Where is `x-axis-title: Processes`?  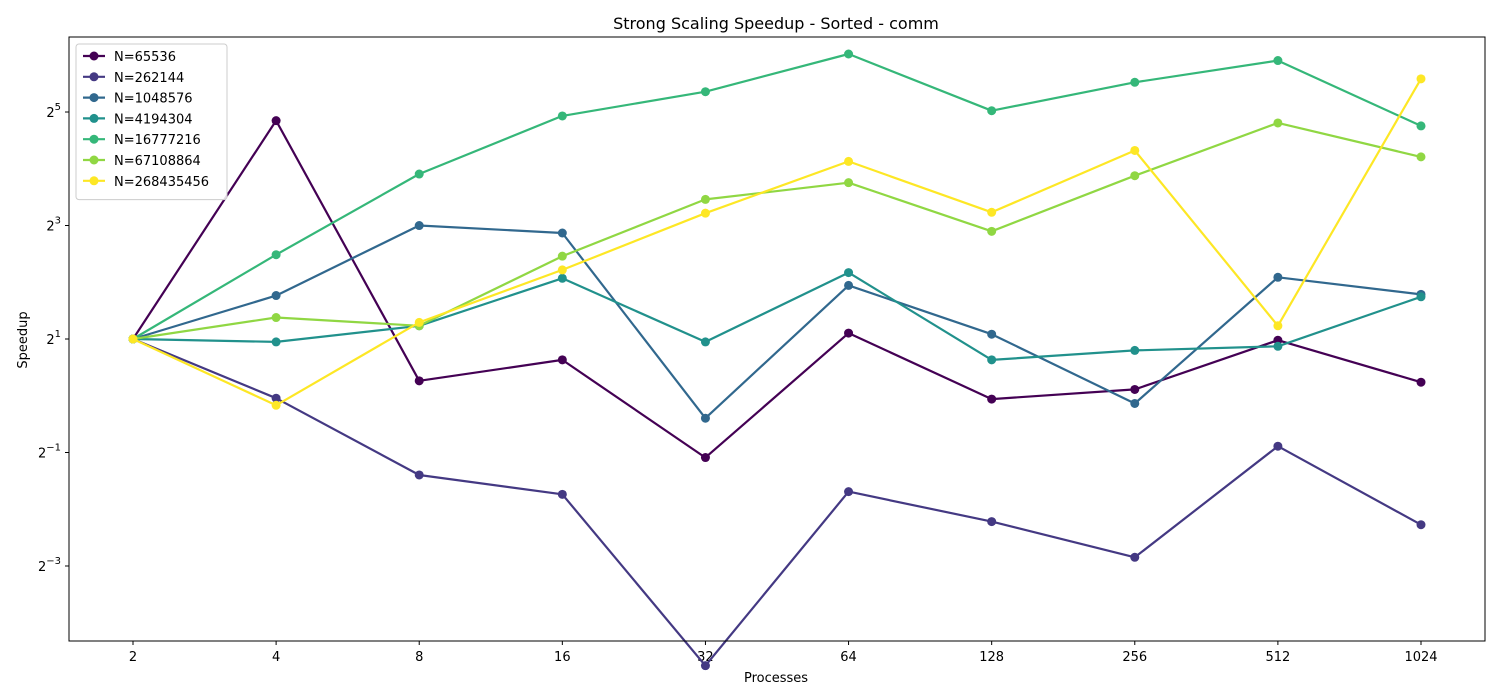 x-axis-title: Processes is located at coordinates (776, 678).